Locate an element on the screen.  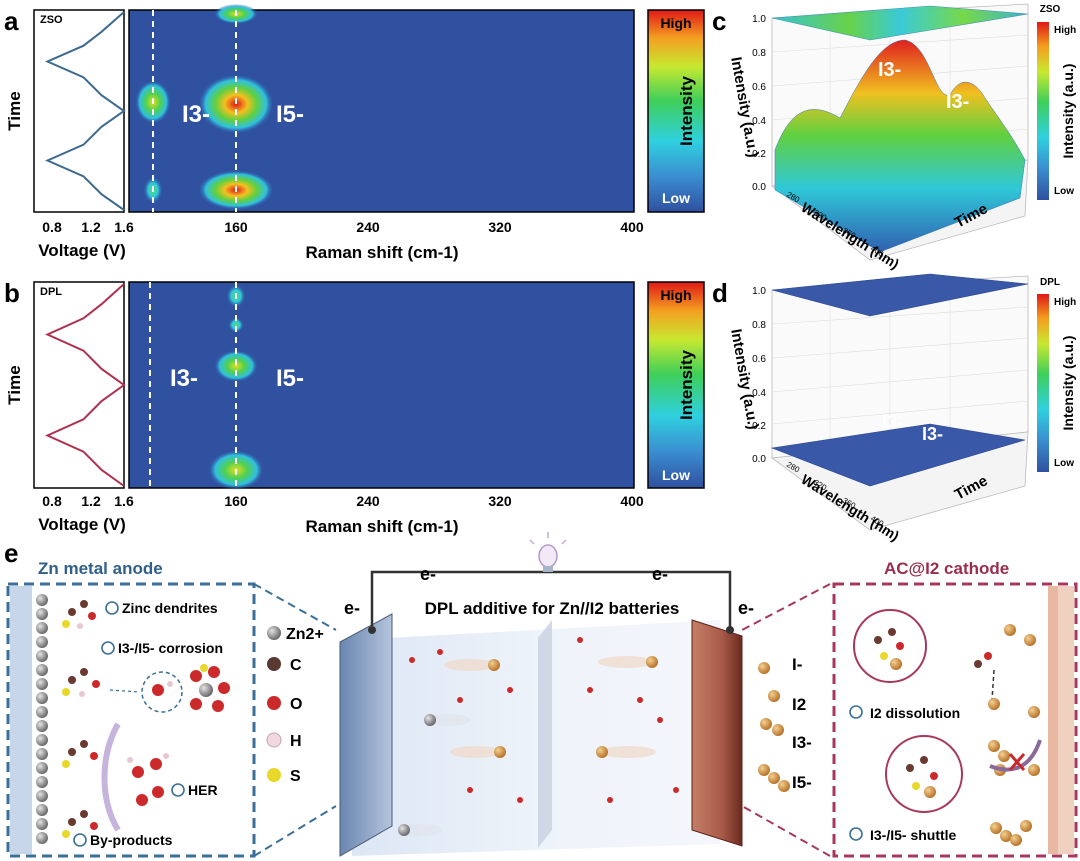
battery-title: DPL additive for Zn//I2 batteries is located at coordinates (552, 608).